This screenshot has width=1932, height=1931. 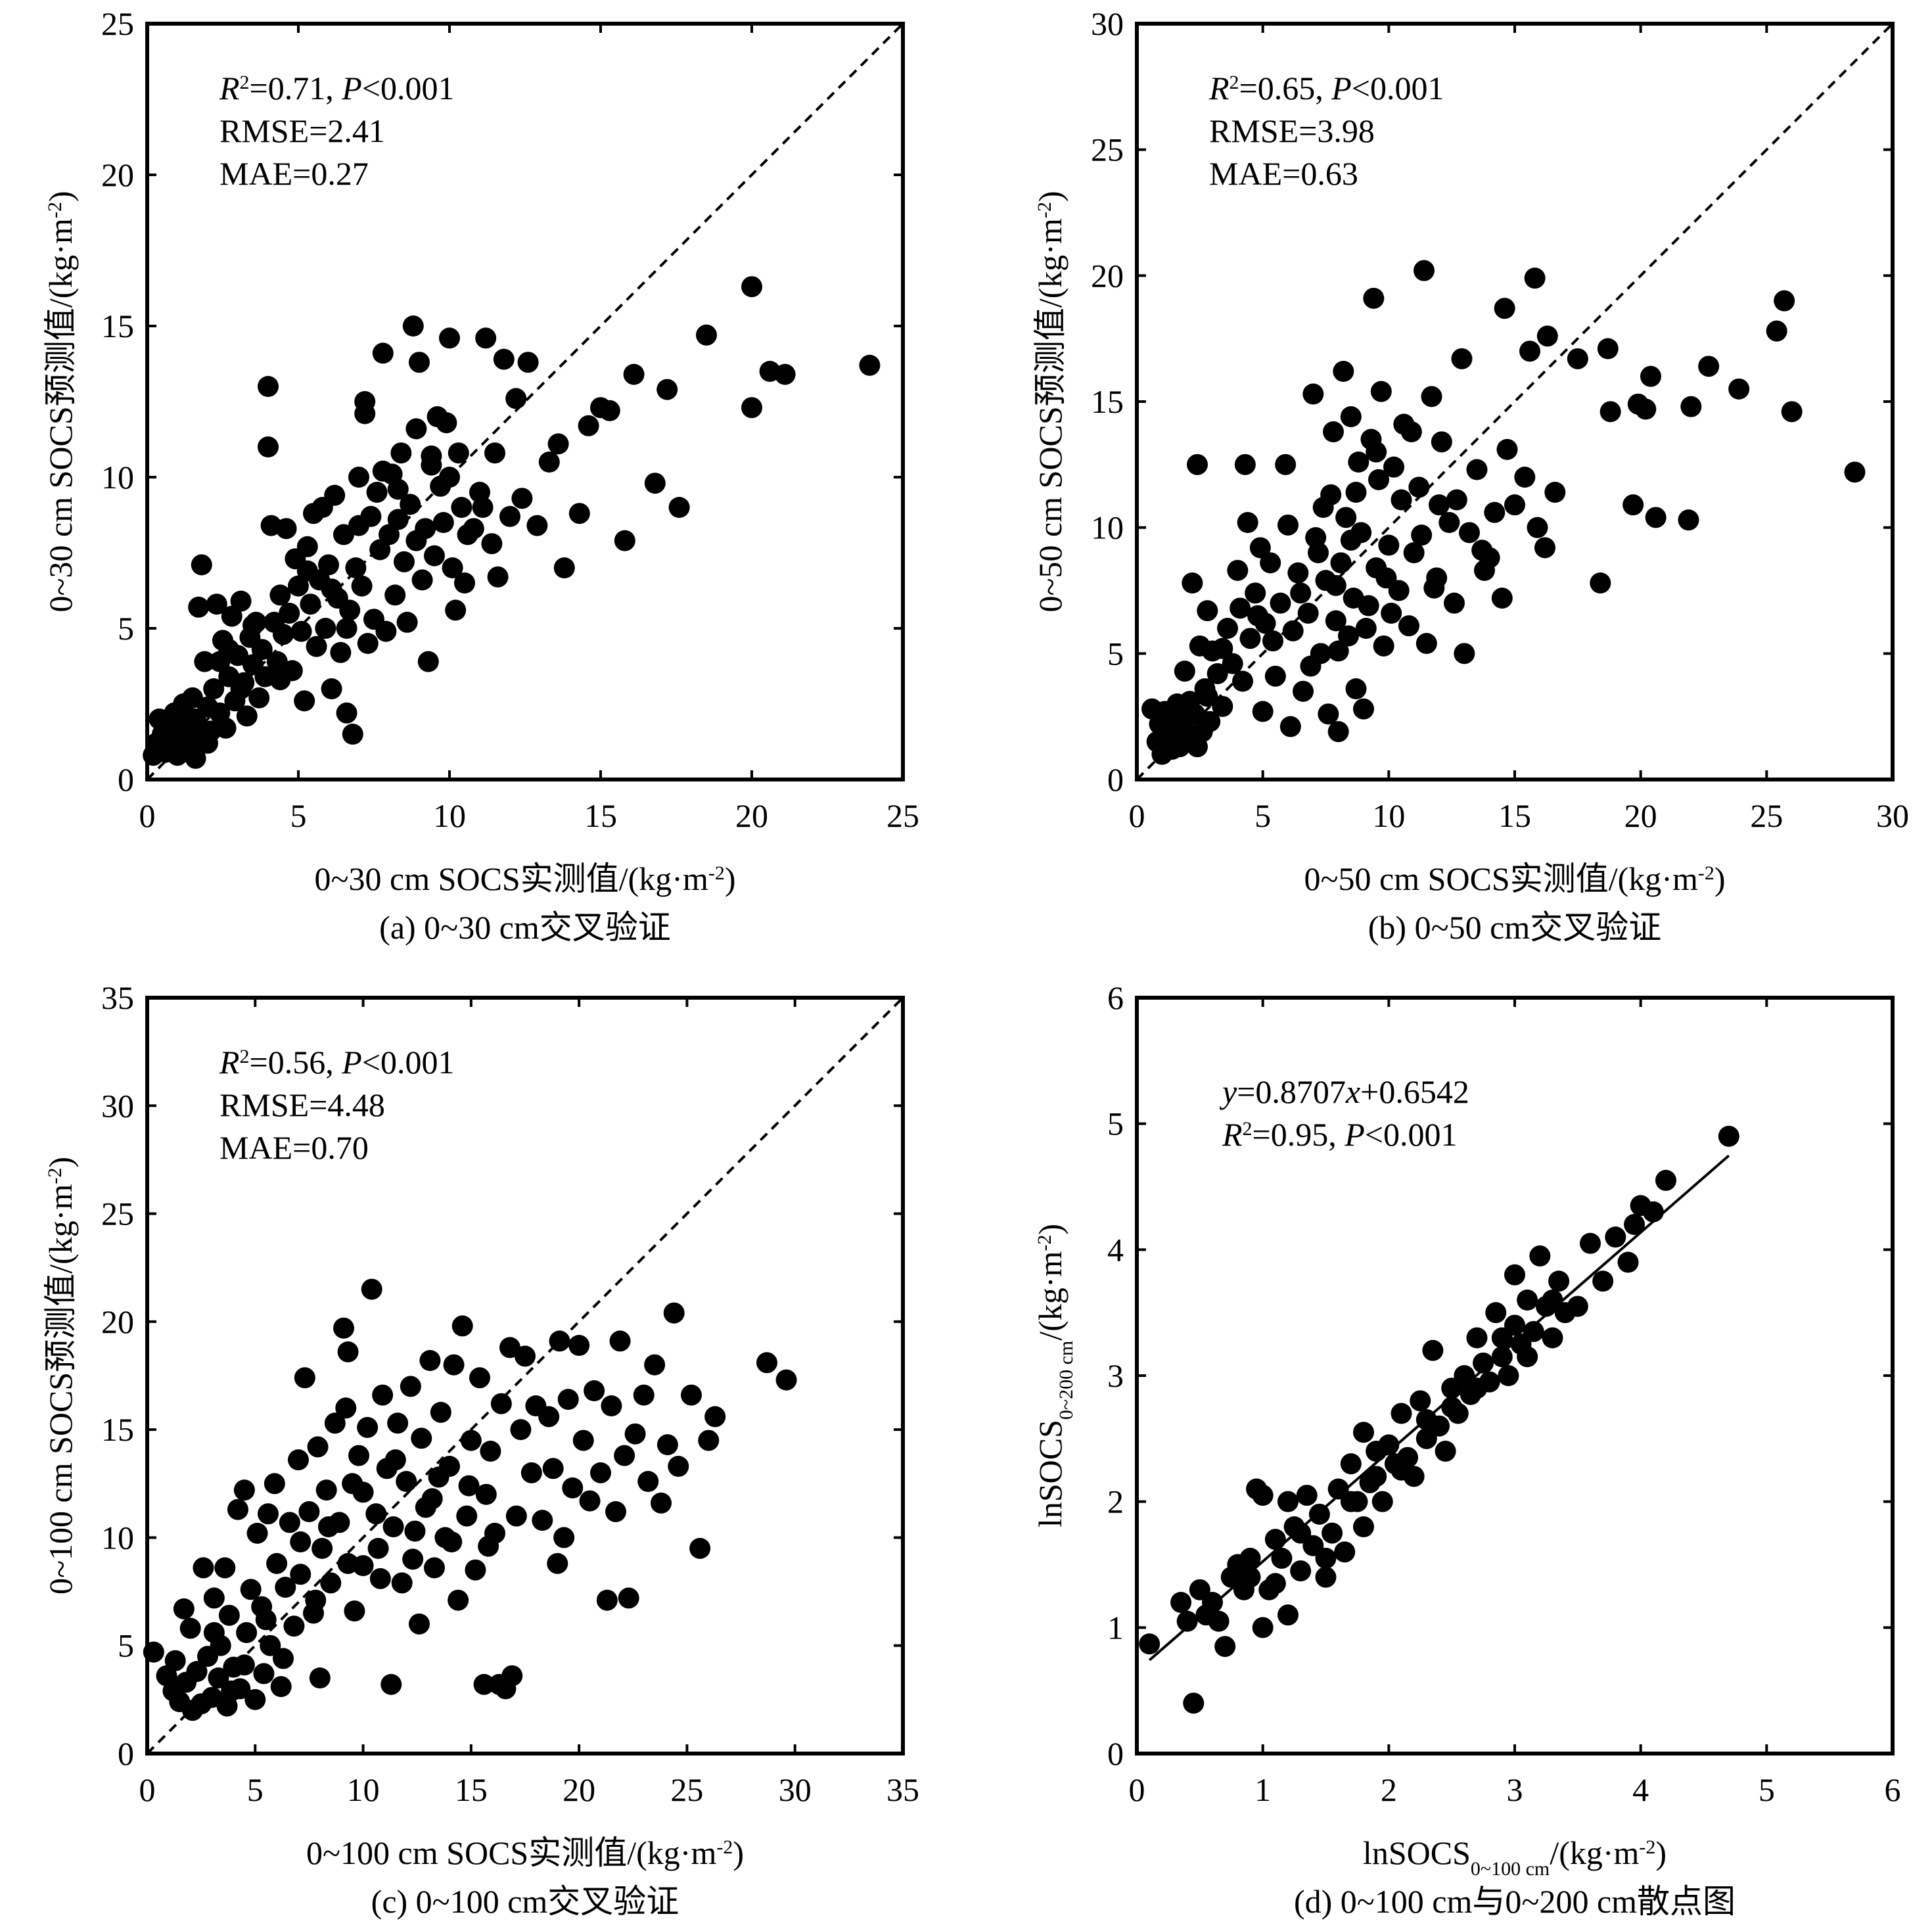 What do you see at coordinates (117, 1106) in the screenshot?
I see `y-tick-label: 30` at bounding box center [117, 1106].